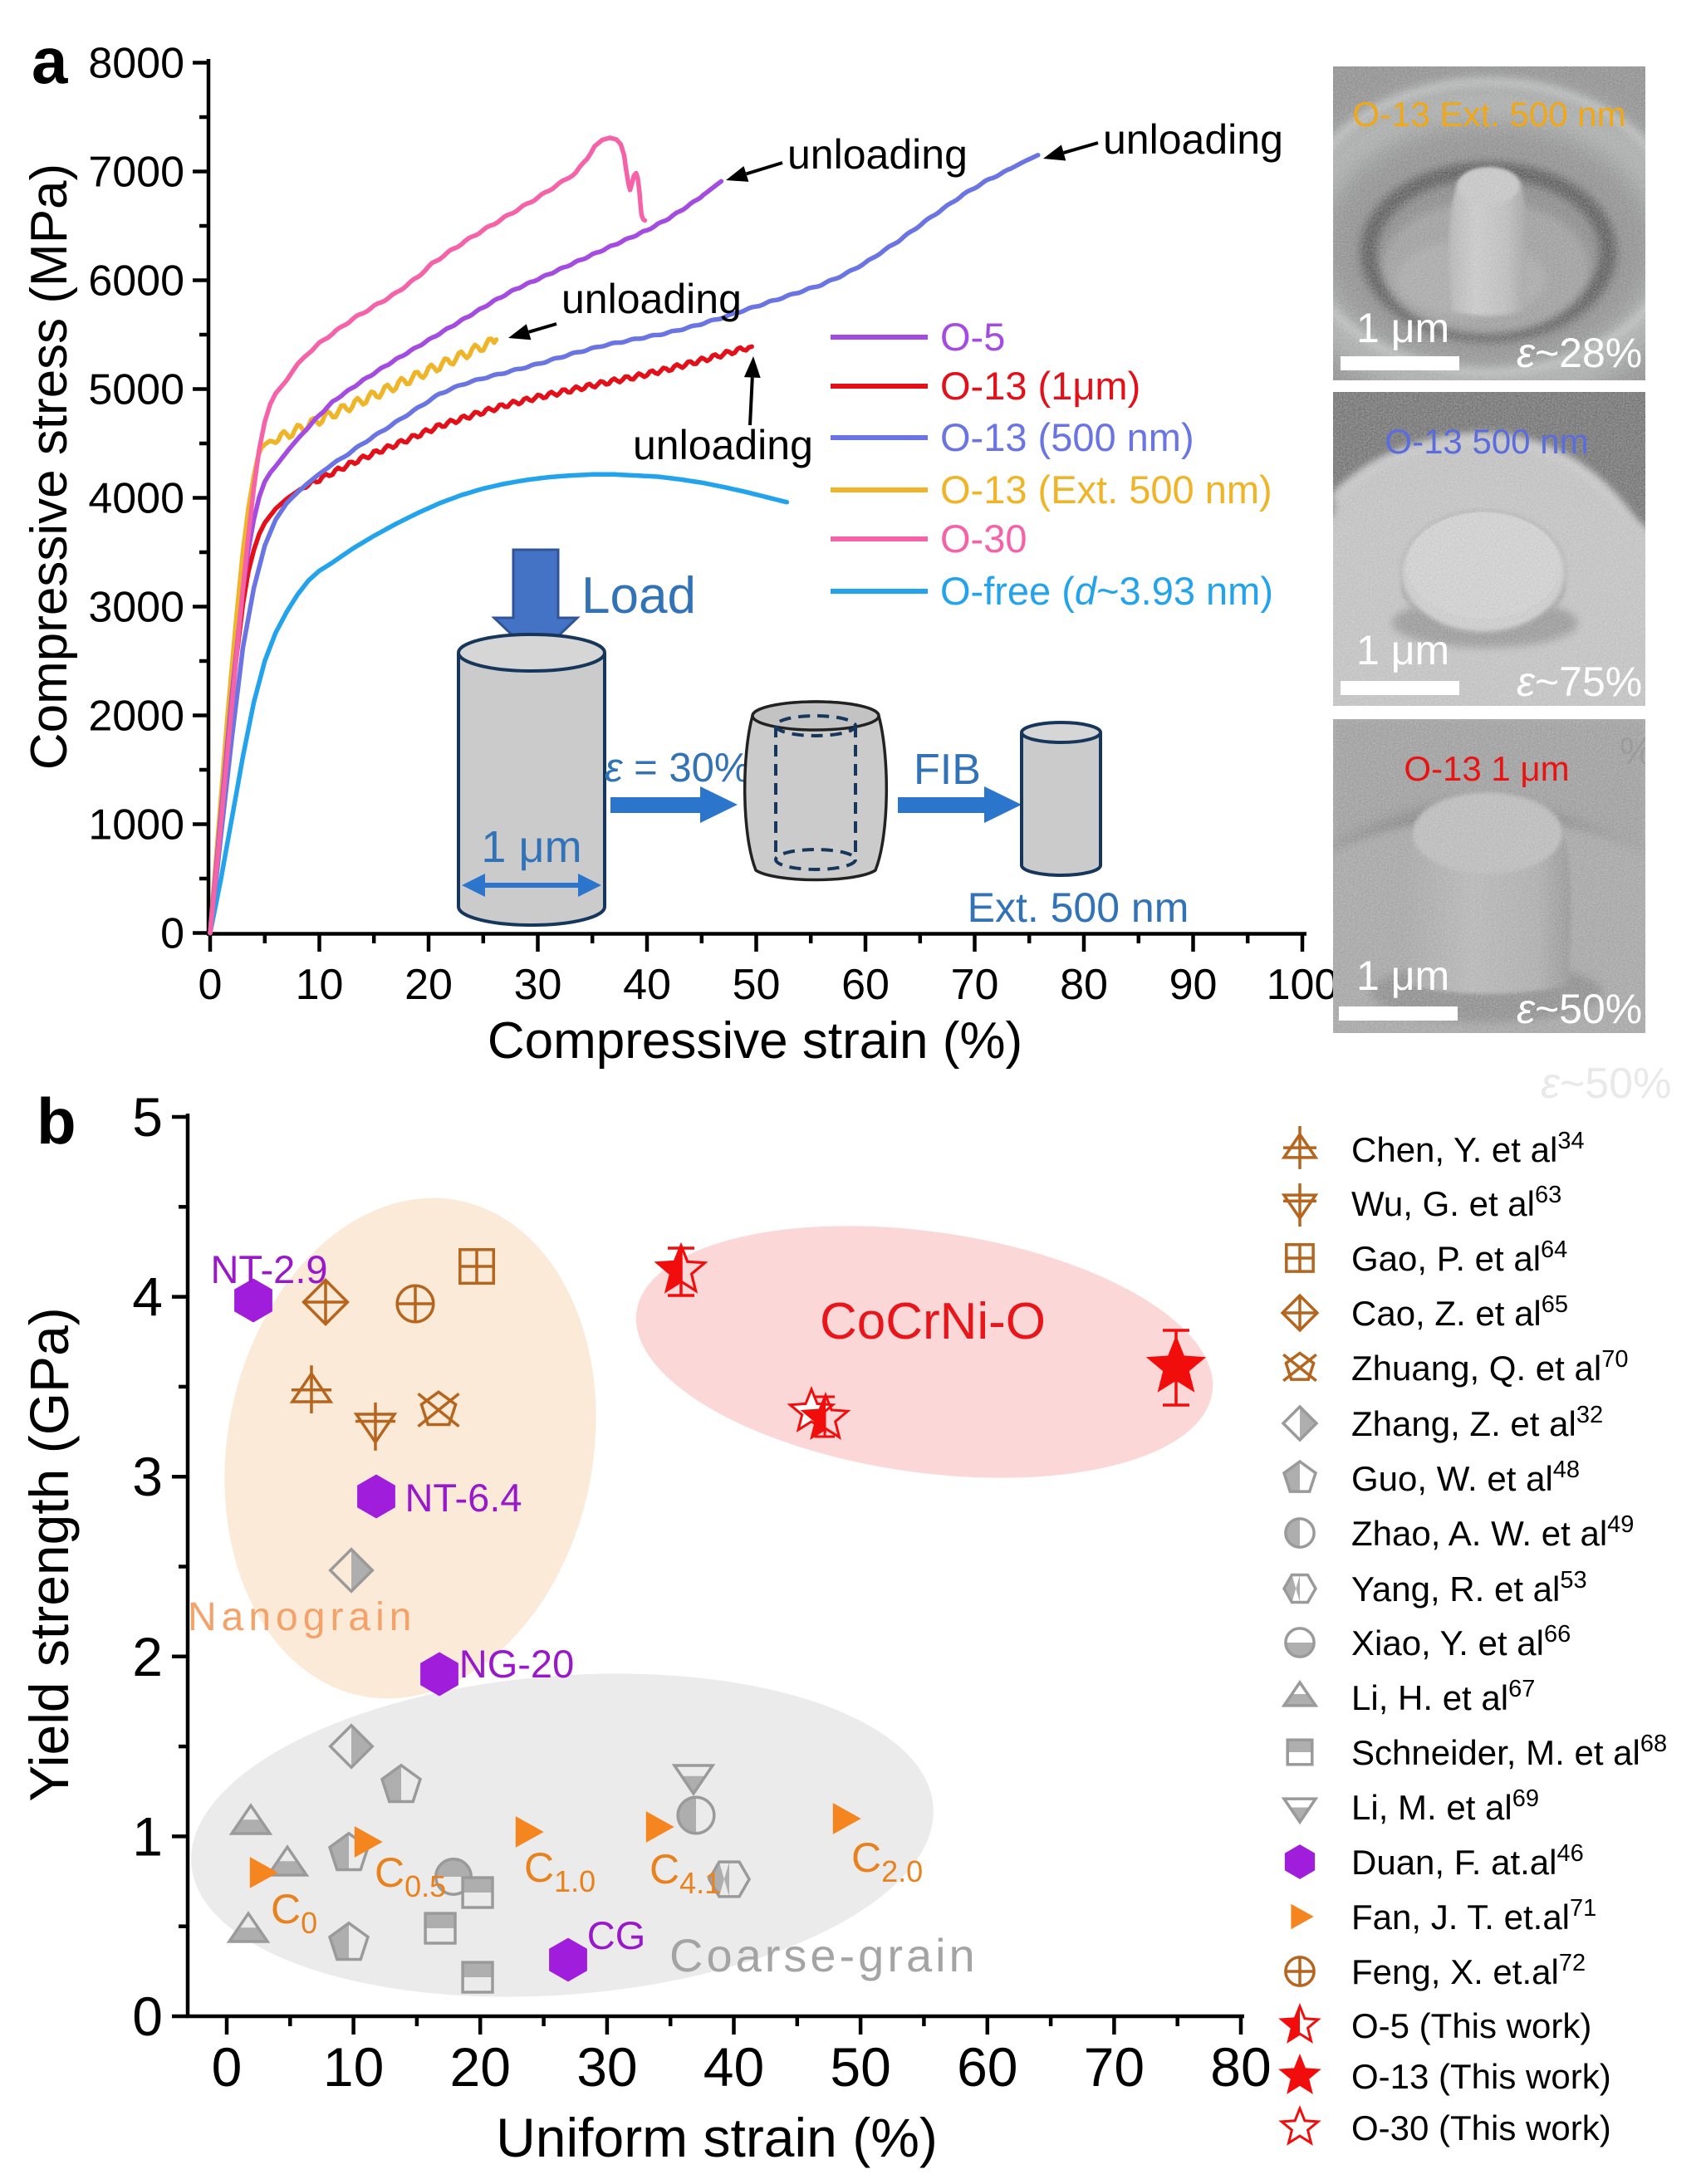  What do you see at coordinates (1078, 907) in the screenshot?
I see `svg-text: Ext. 500 nm` at bounding box center [1078, 907].